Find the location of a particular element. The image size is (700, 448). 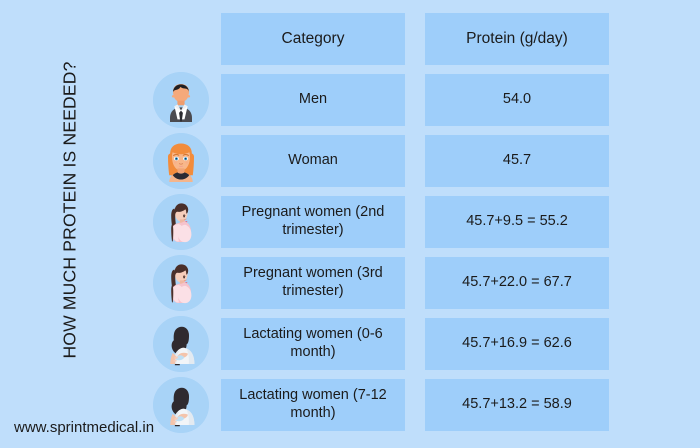

businessman-avatar-icon is located at coordinates (180, 100).